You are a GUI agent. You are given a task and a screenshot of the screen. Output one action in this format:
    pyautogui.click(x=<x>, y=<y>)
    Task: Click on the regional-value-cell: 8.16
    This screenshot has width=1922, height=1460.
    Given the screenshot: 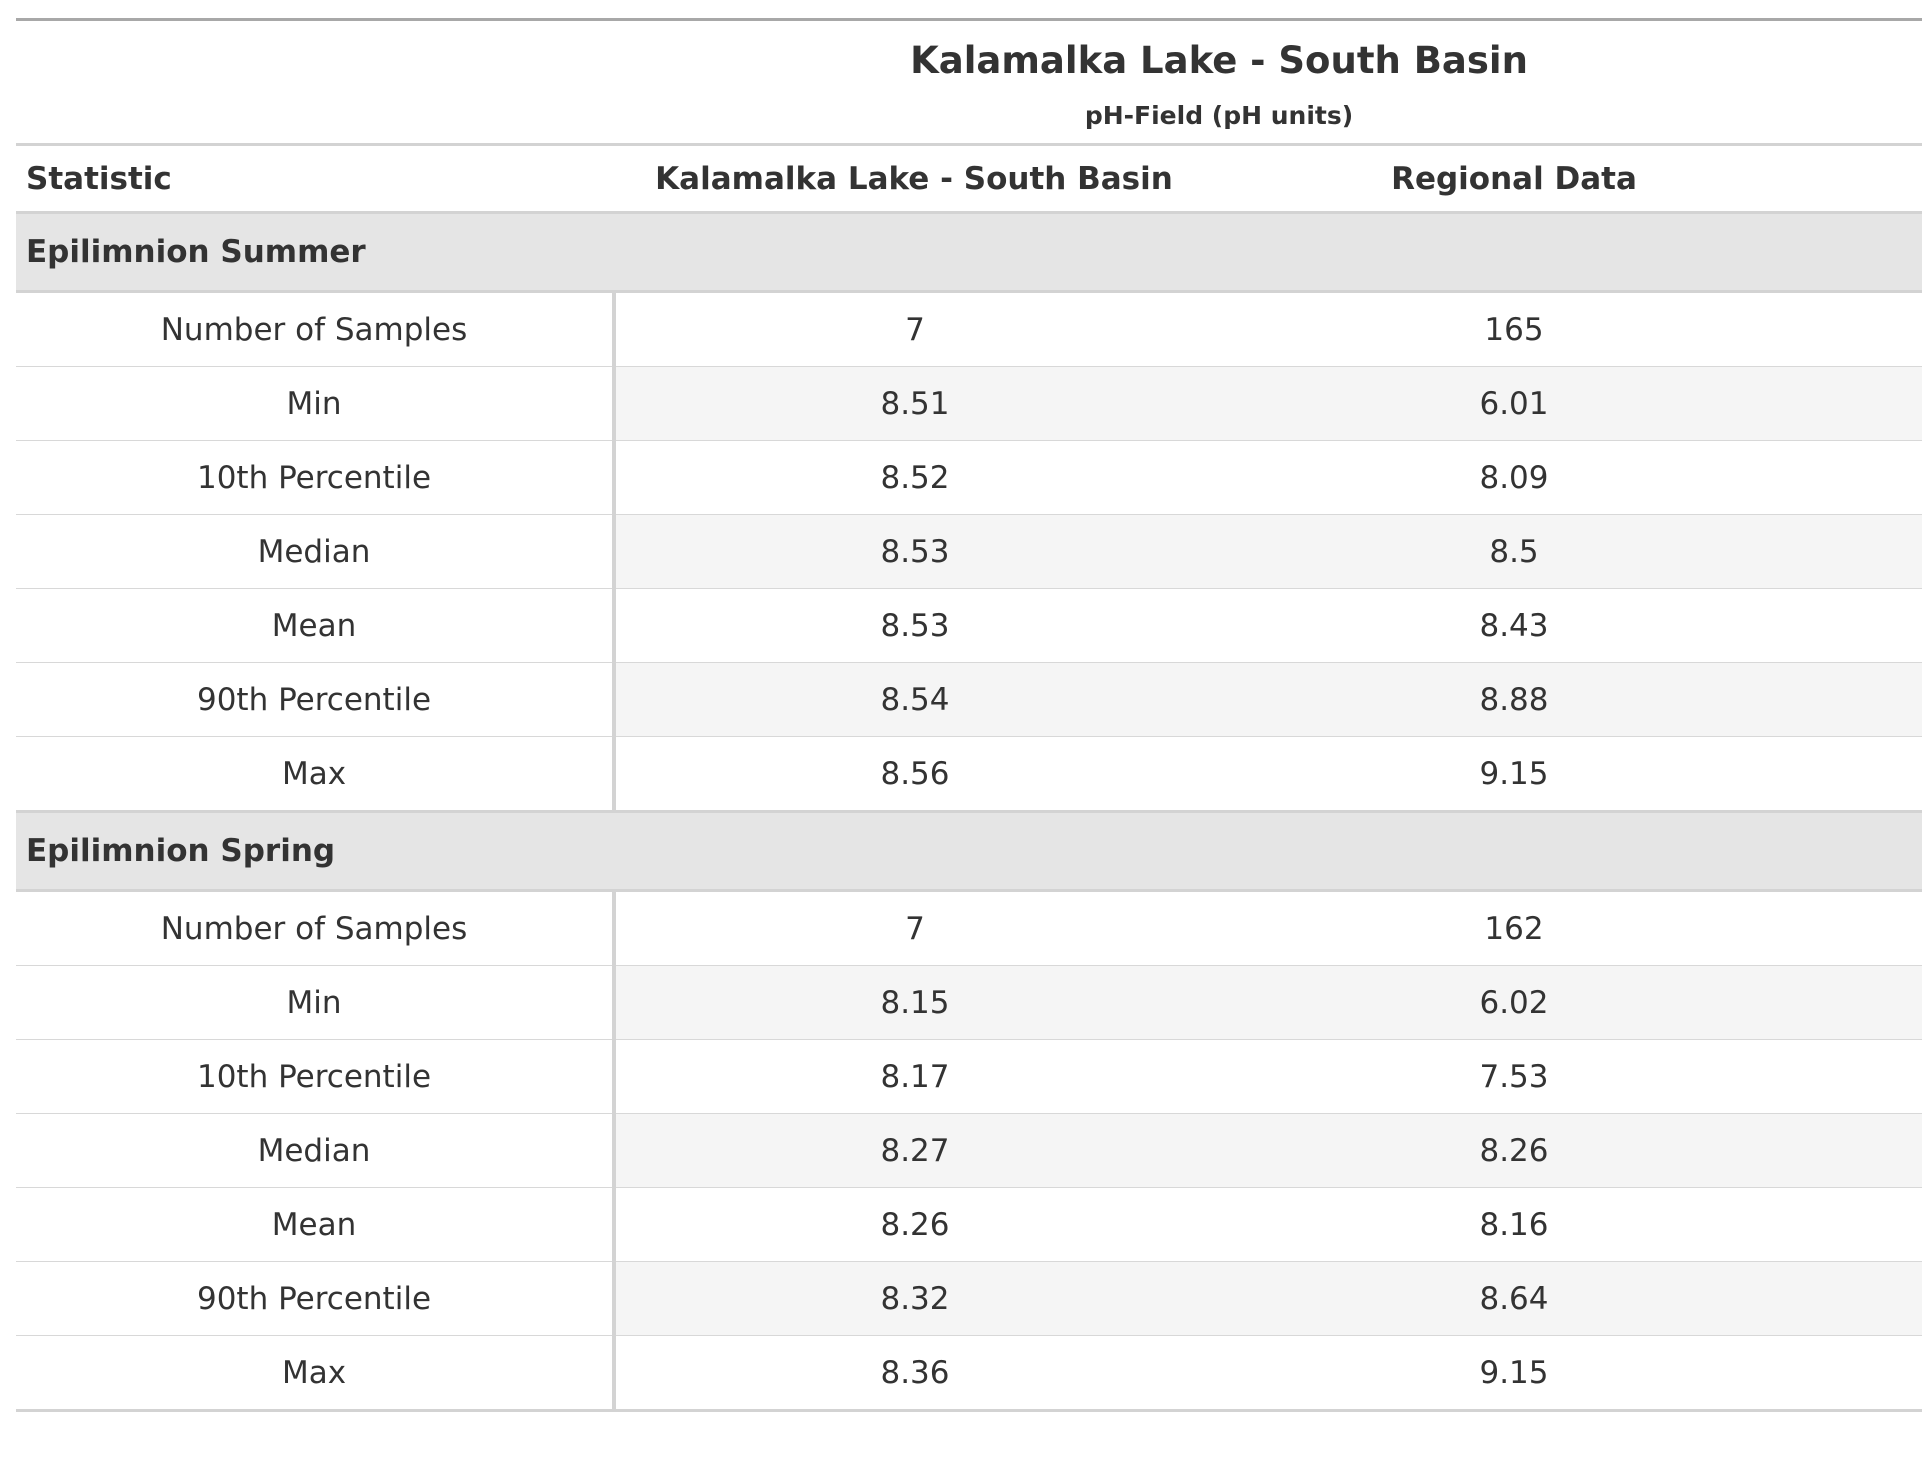 What is the action you would take?
    pyautogui.click(x=1514, y=1224)
    